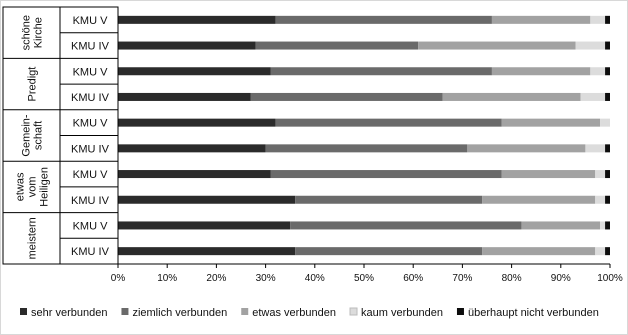 Image resolution: width=628 pixels, height=335 pixels. I want to click on x-tick-label: 80%, so click(512, 278).